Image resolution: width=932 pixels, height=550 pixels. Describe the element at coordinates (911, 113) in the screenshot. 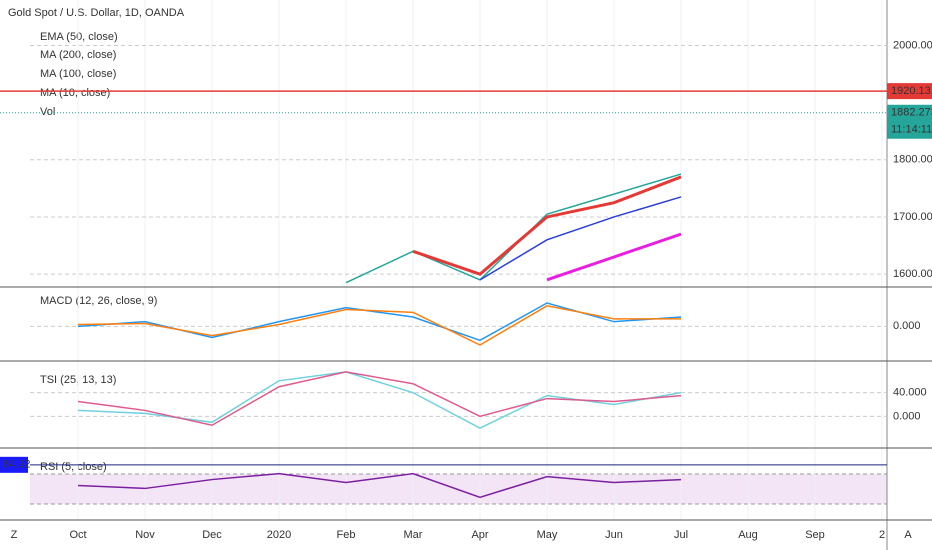

I see `last-price-label: 1882.273` at that location.